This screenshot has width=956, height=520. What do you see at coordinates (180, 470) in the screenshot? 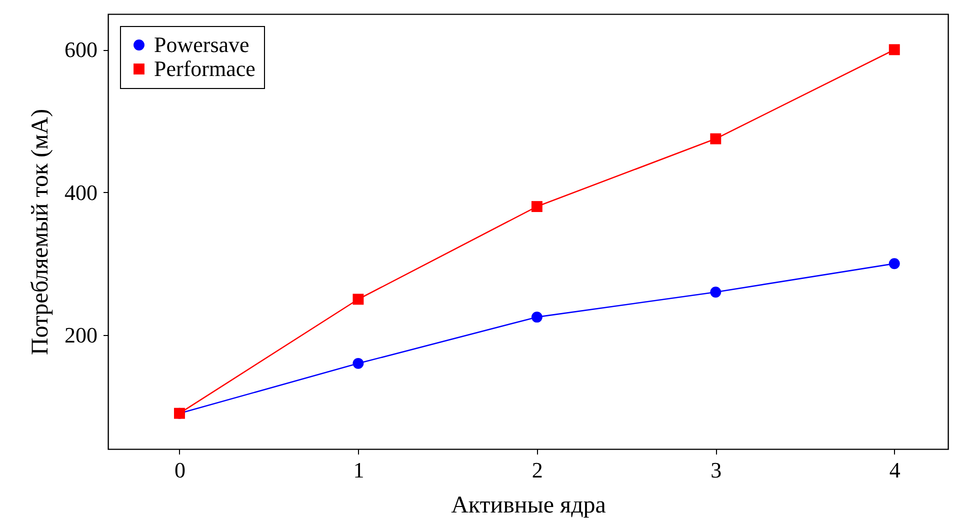
I see `x-tick-label: 0` at bounding box center [180, 470].